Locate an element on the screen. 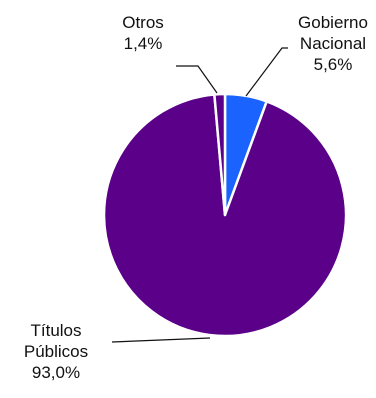  slice-name-label: Otros is located at coordinates (143, 22).